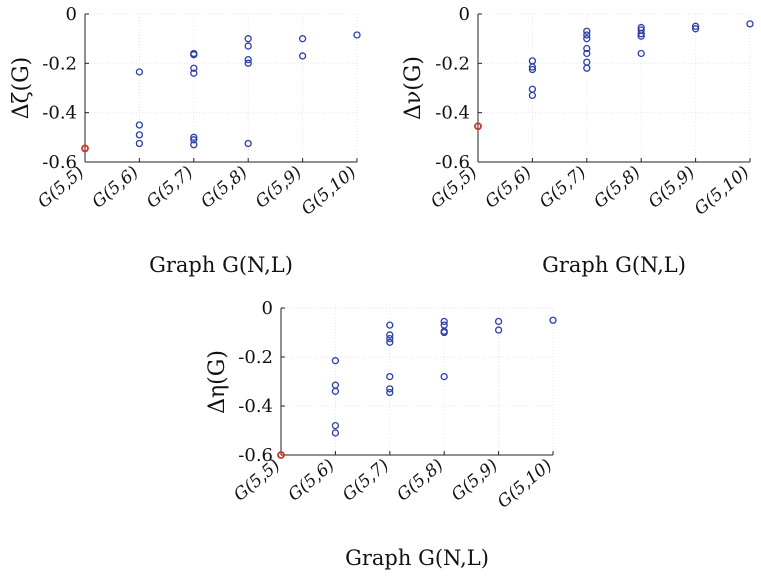  I want to click on y-axis-label: Δη(G), so click(217, 382).